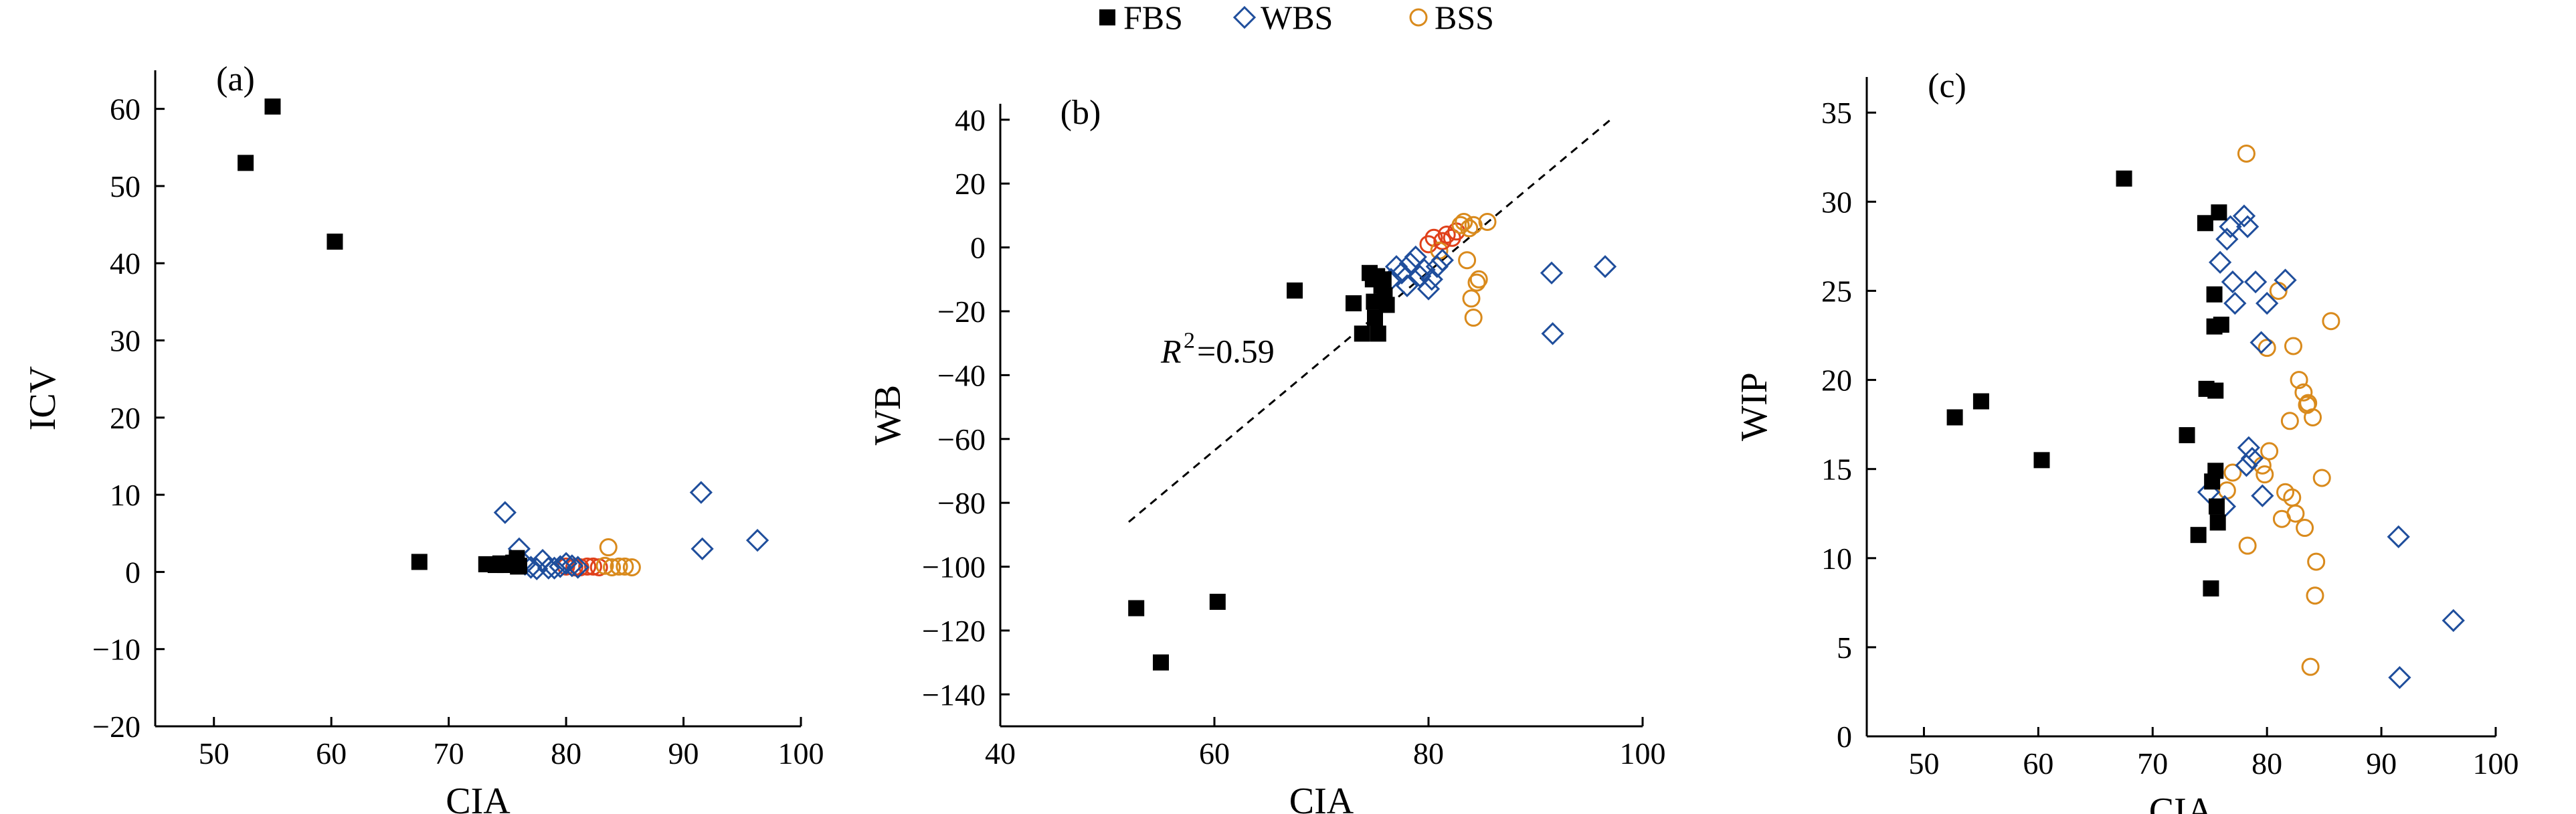  I want to click on legend-marker-wbs, so click(1244, 17).